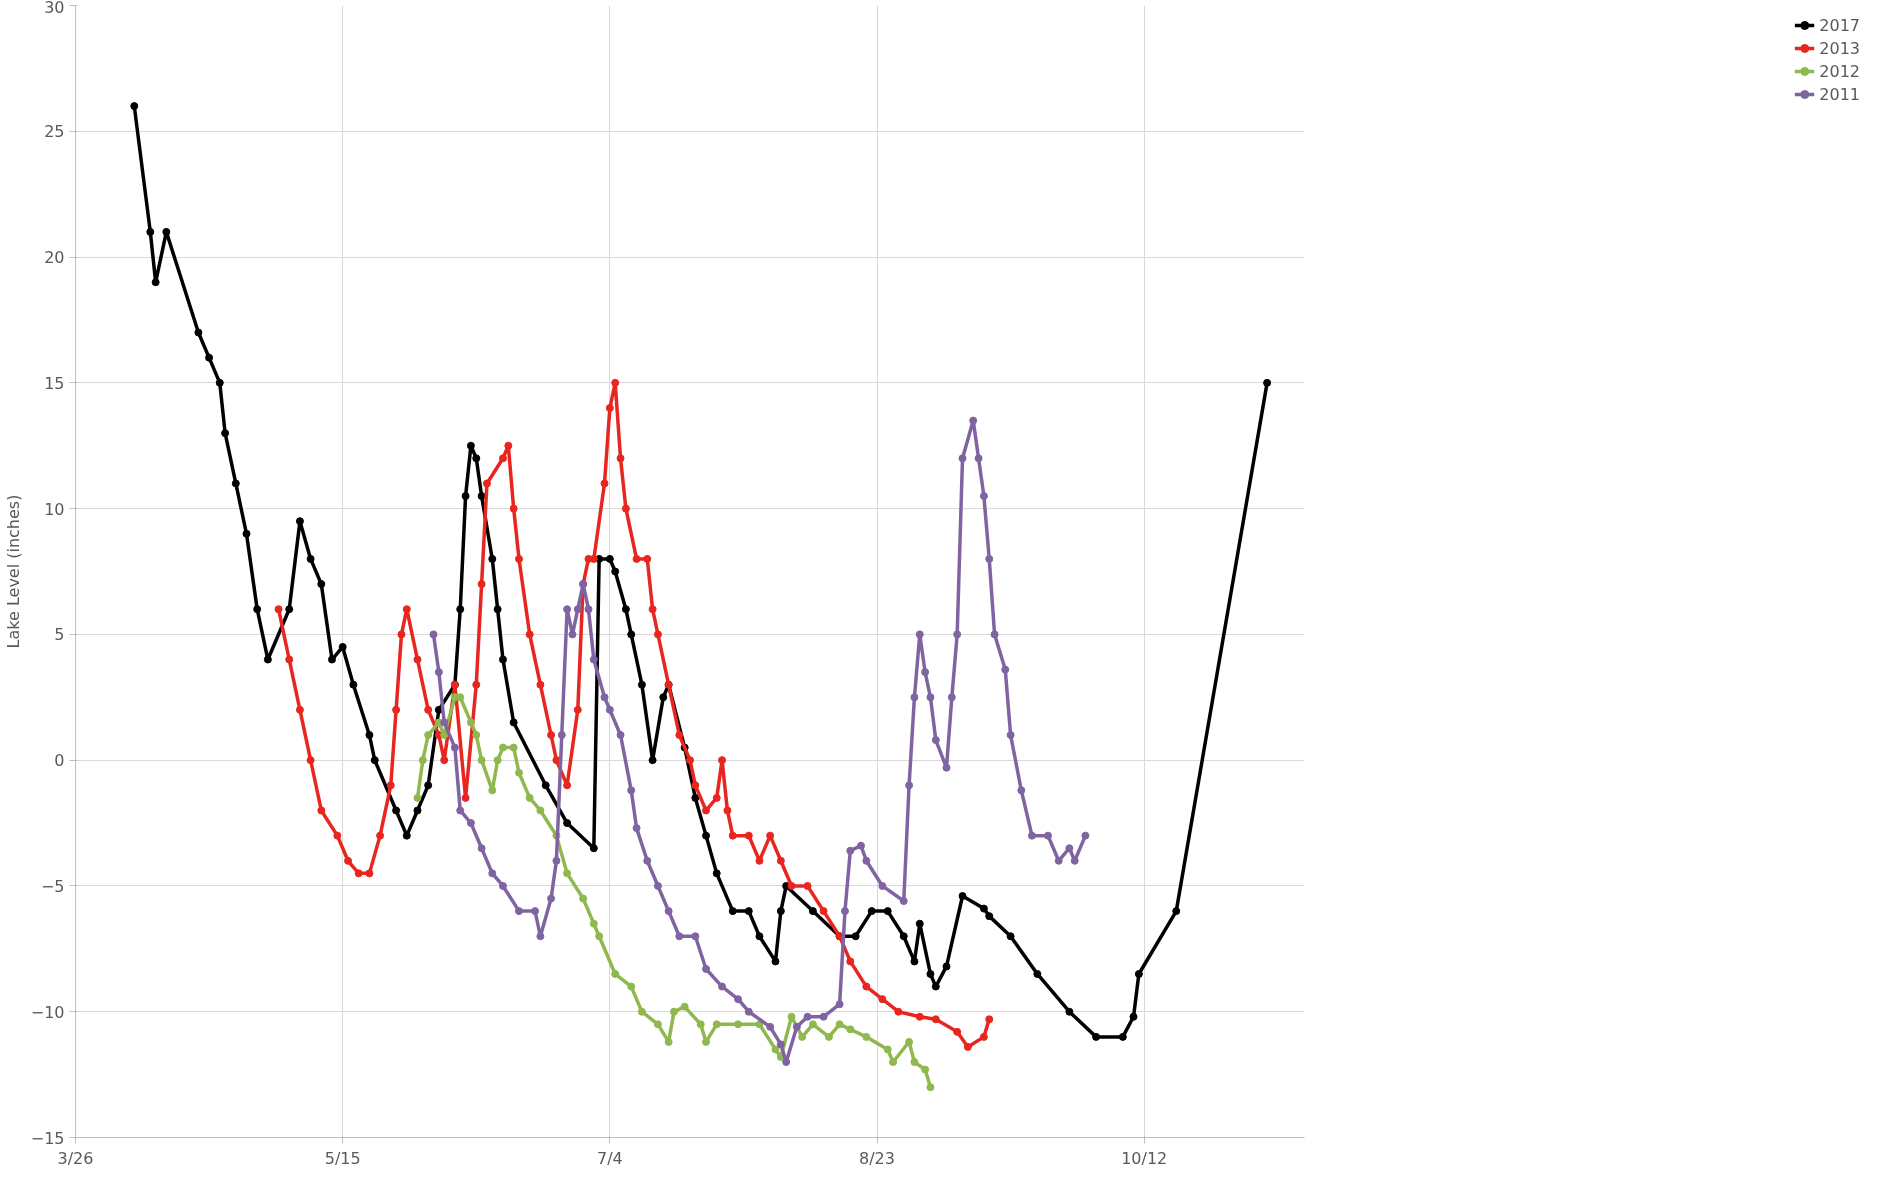 Image resolution: width=1887 pixels, height=1182 pixels. I want to click on y-tick-label: 5, so click(59, 635).